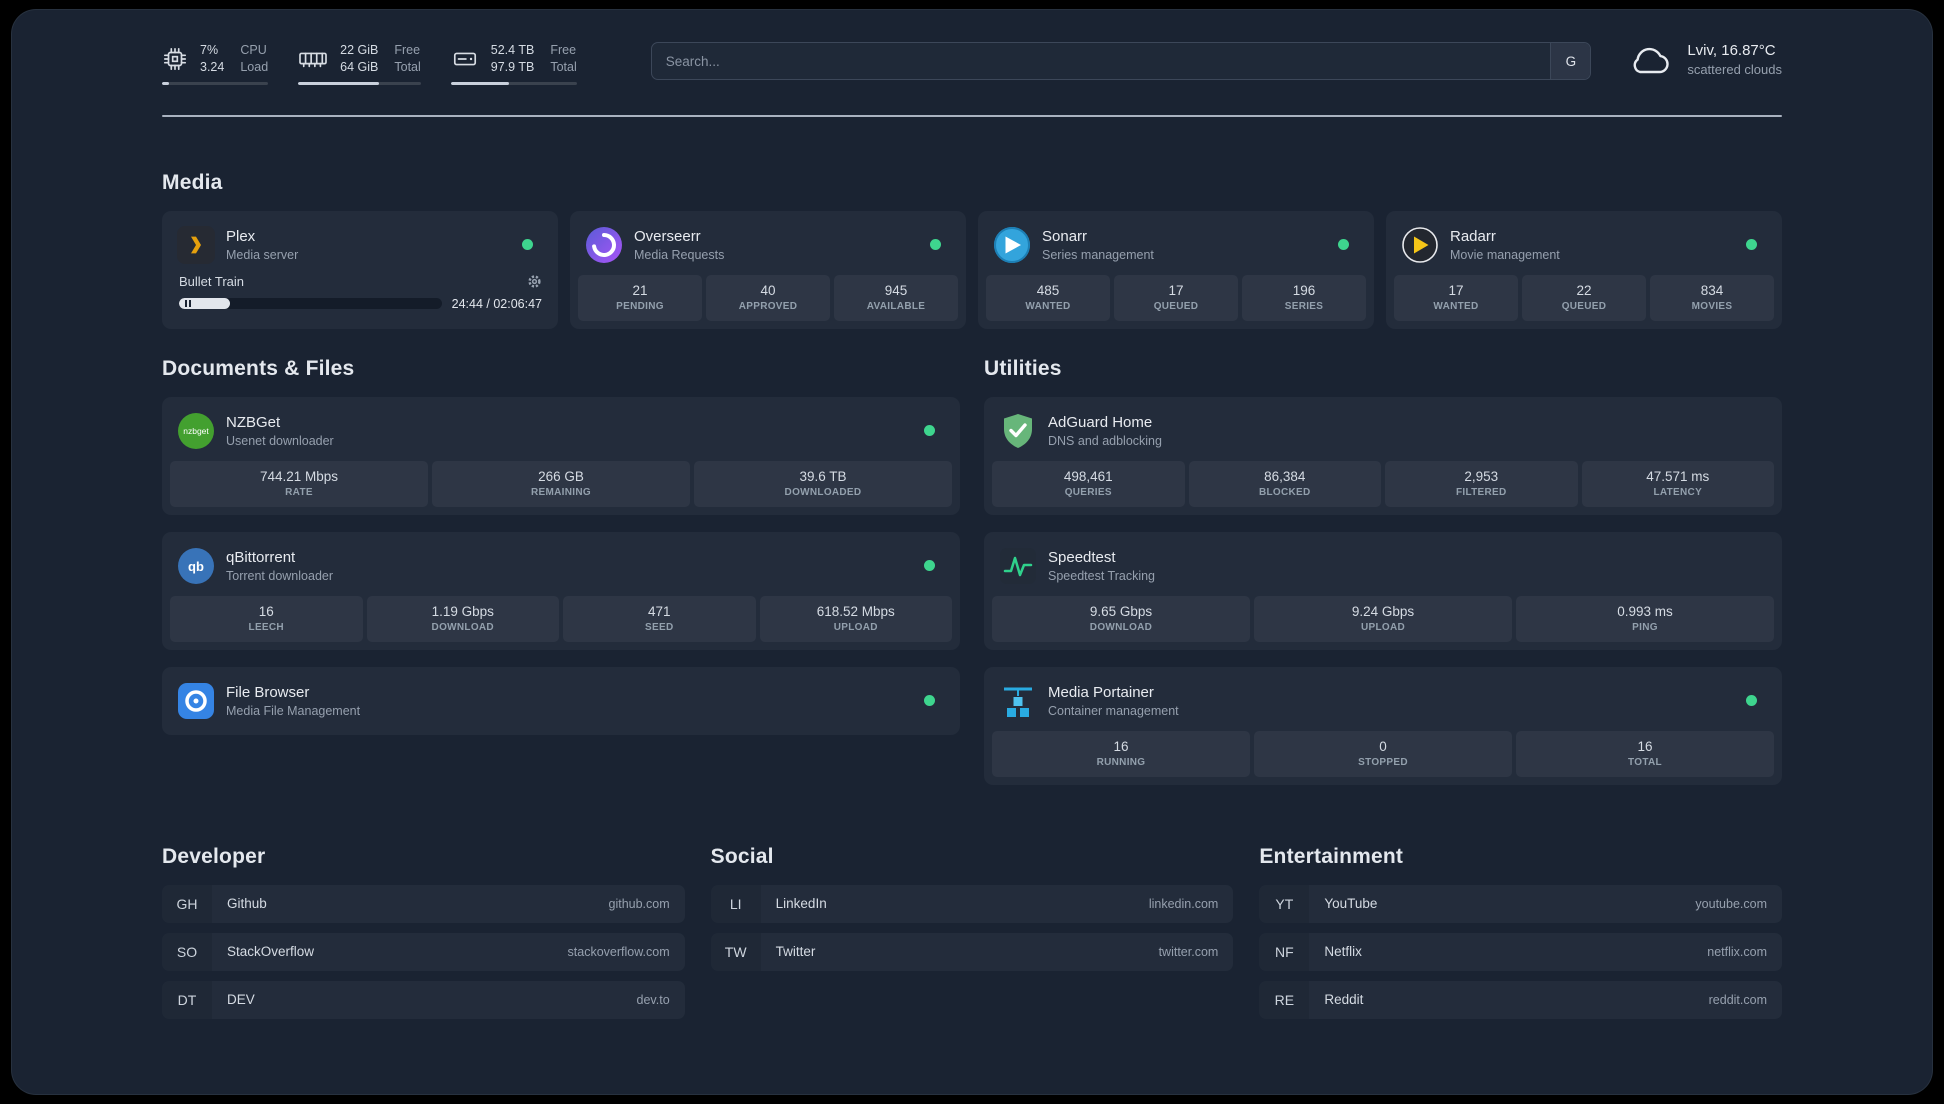 The image size is (1944, 1104). Describe the element at coordinates (214, 856) in the screenshot. I see `section-title-developer: Developer` at that location.